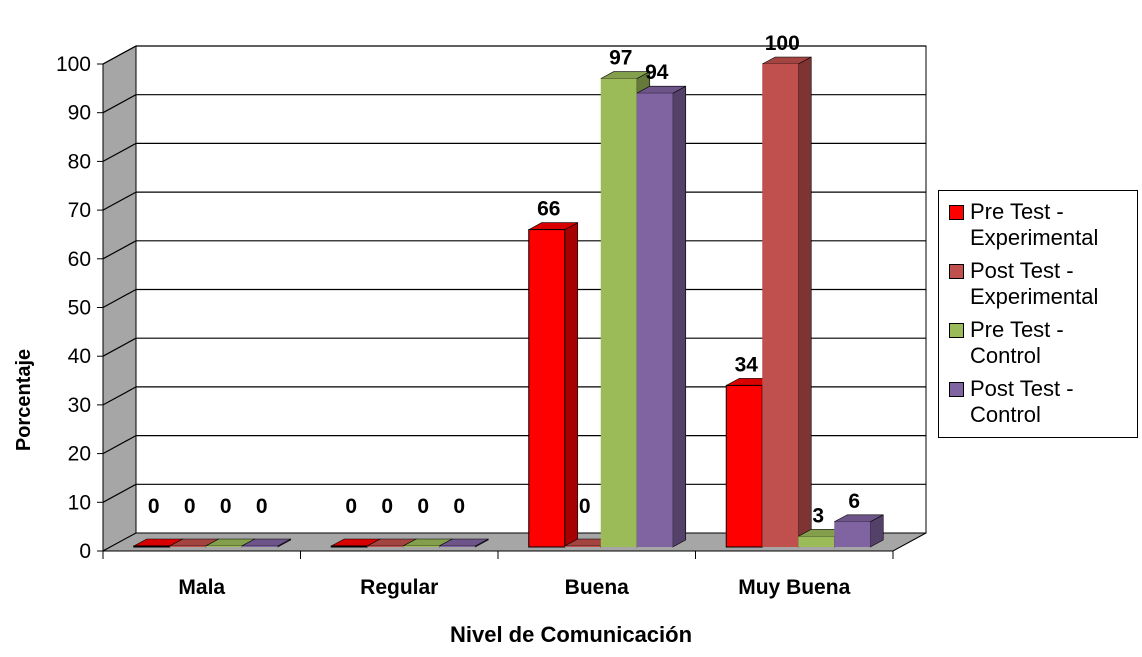 Image resolution: width=1142 pixels, height=657 pixels. I want to click on y-tick-label: 20, so click(79, 454).